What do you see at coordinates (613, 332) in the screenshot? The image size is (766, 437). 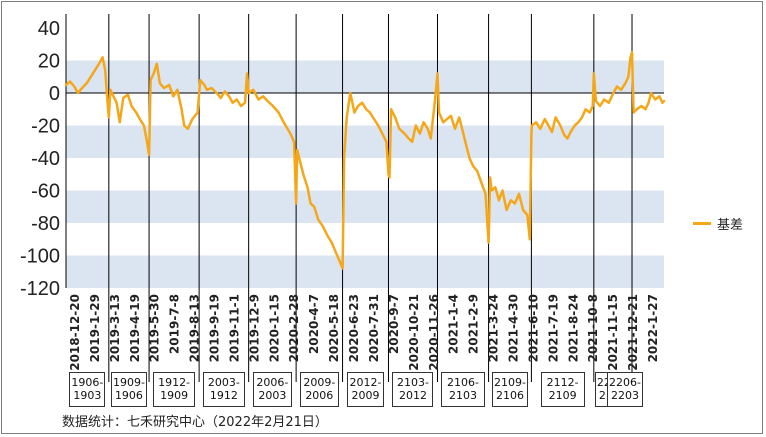 I see `x-tick-label: 2021-11-15` at bounding box center [613, 332].